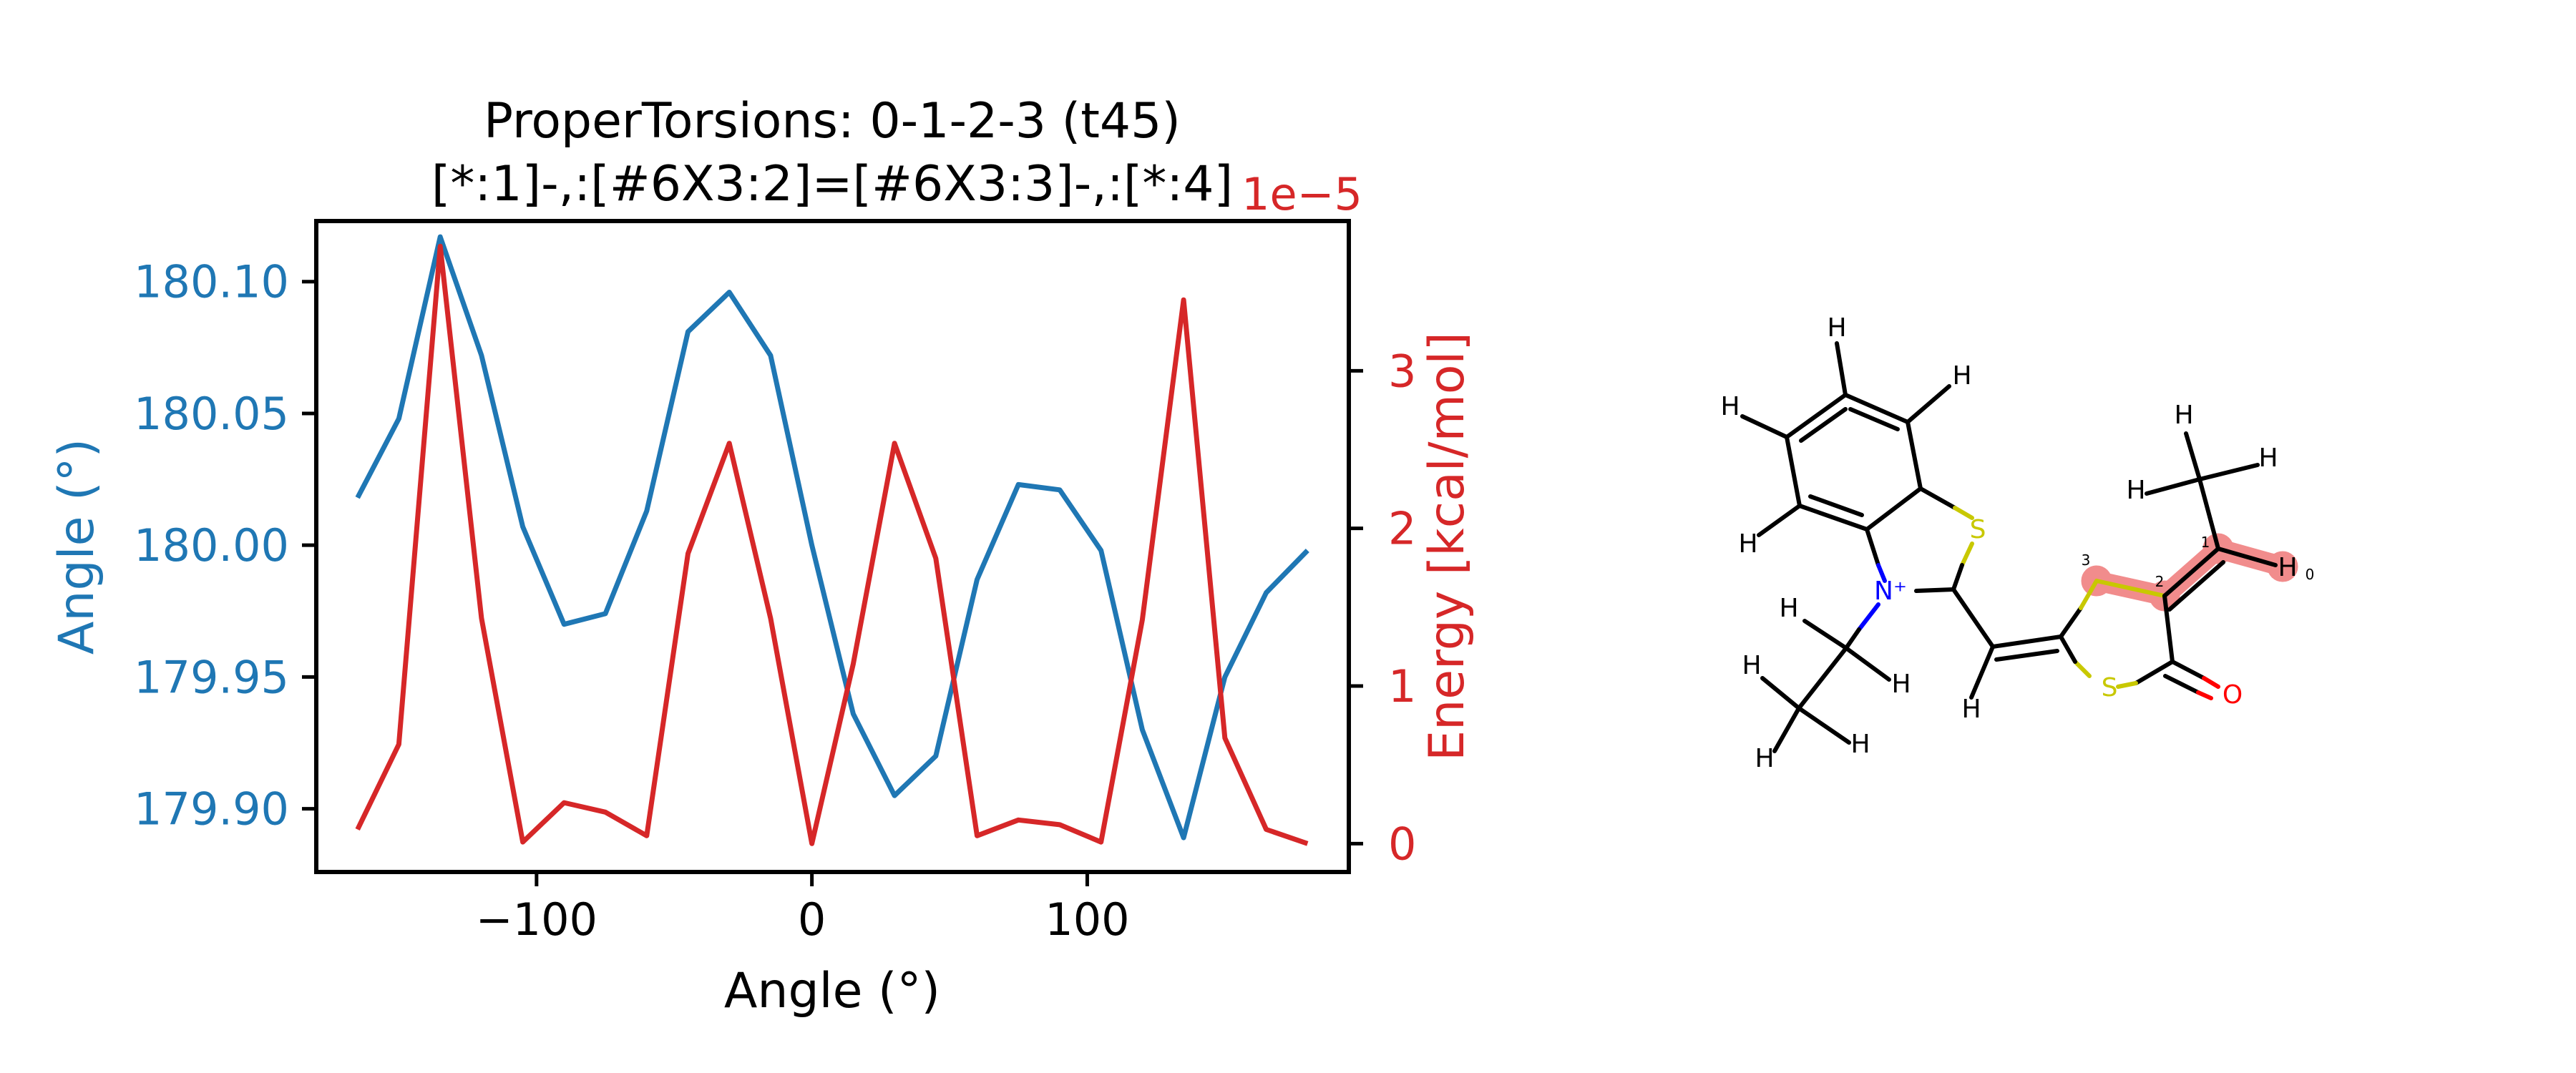  Describe the element at coordinates (1087, 920) in the screenshot. I see `x-tick-label: 100` at that location.